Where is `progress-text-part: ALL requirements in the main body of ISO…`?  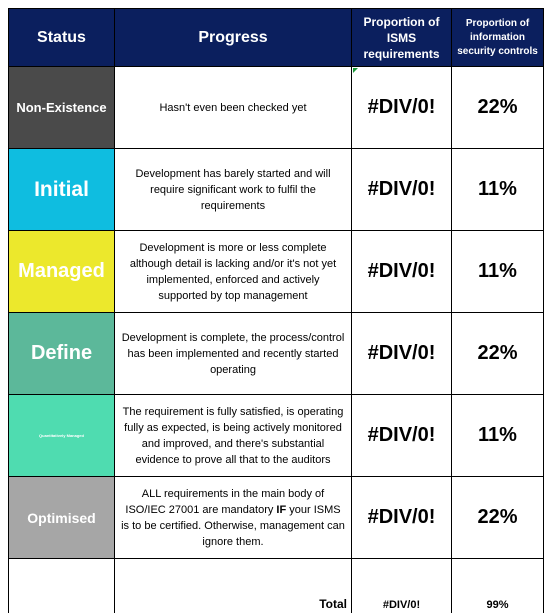 progress-text-part: ALL requirements in the main body of ISO… is located at coordinates (225, 501).